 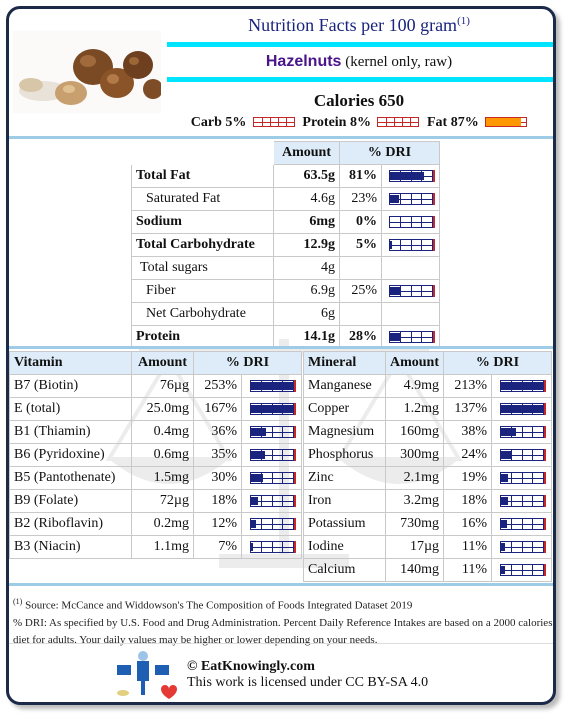 What do you see at coordinates (399, 62) in the screenshot?
I see `food-description: (kernel only, raw)` at bounding box center [399, 62].